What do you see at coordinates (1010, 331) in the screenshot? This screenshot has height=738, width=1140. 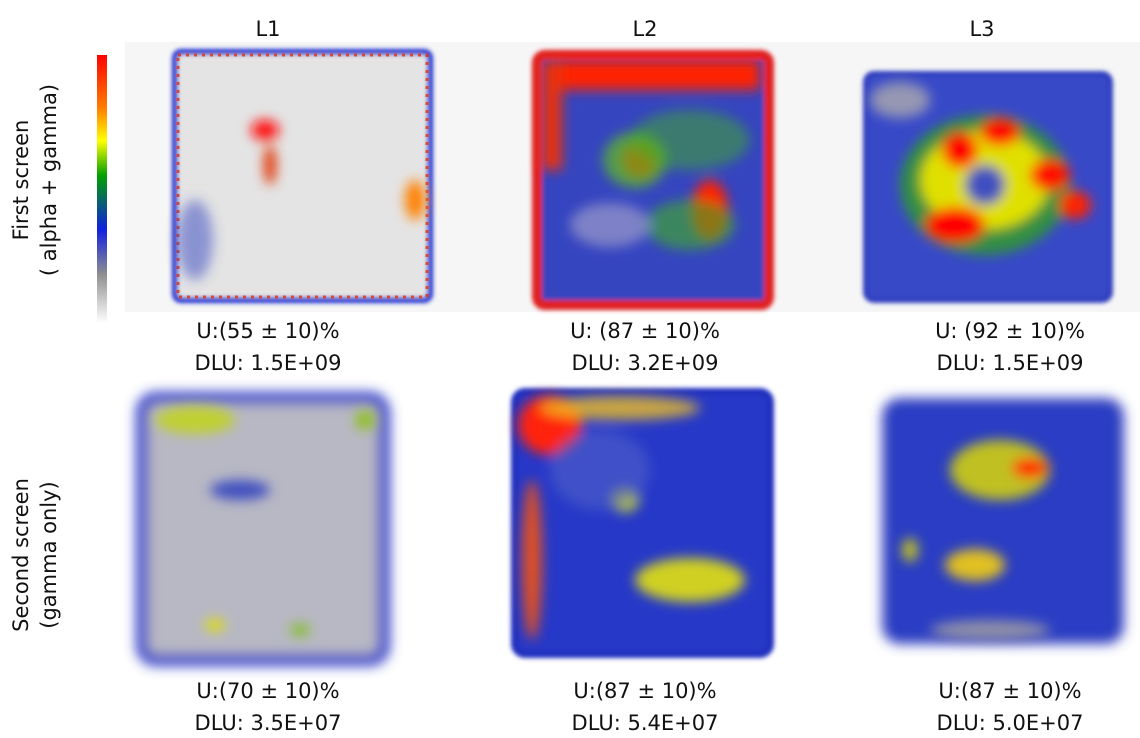 I see `caption-u: U: (92 ± 10)%` at bounding box center [1010, 331].